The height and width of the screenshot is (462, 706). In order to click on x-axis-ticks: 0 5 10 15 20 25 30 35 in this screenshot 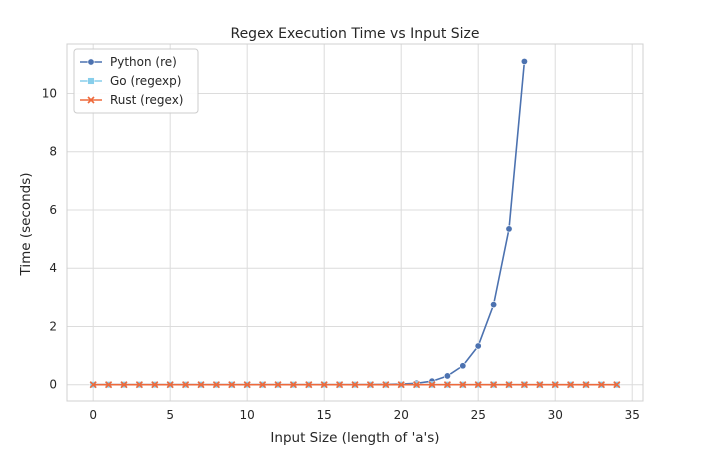, I will do `click(364, 415)`.